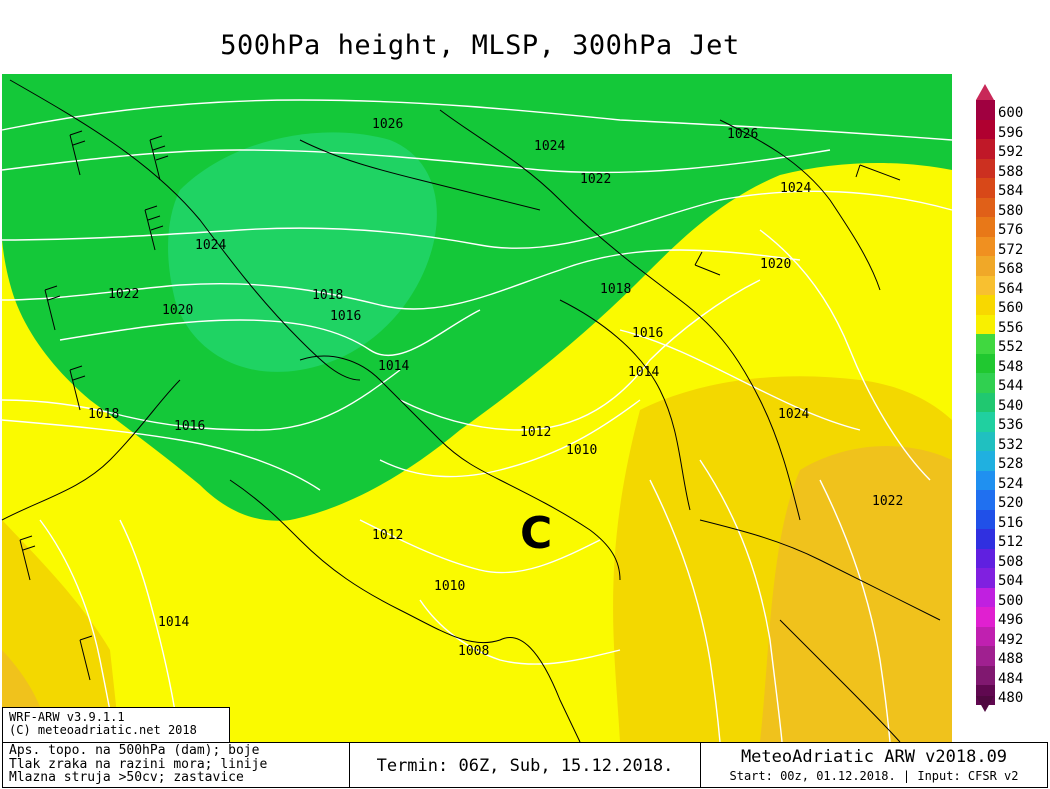 The image size is (1050, 789). Describe the element at coordinates (1011, 405) in the screenshot. I see `legend-label: 540` at that location.